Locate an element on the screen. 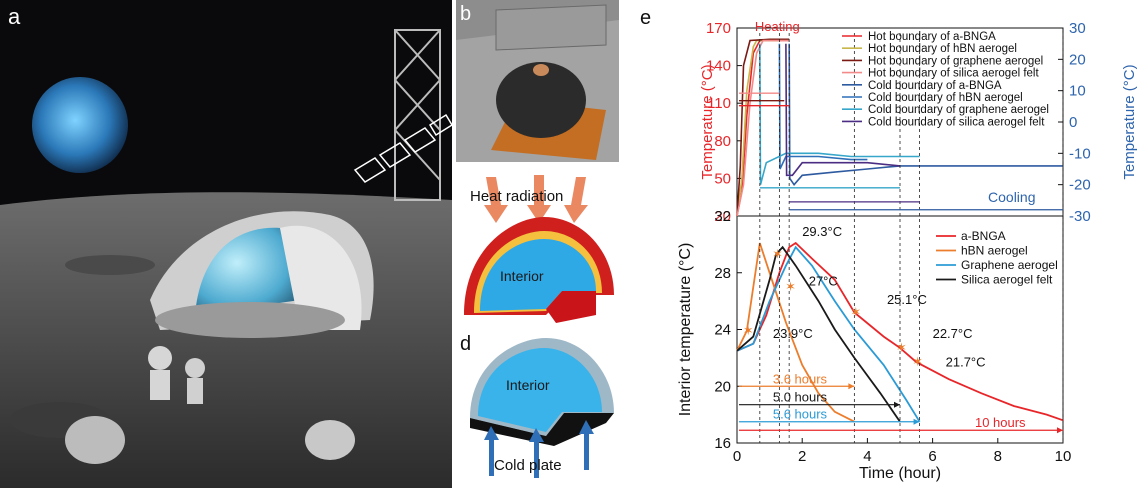 This screenshot has width=1141, height=493. heat-radiation-label: Heat radiation is located at coordinates (516, 196).